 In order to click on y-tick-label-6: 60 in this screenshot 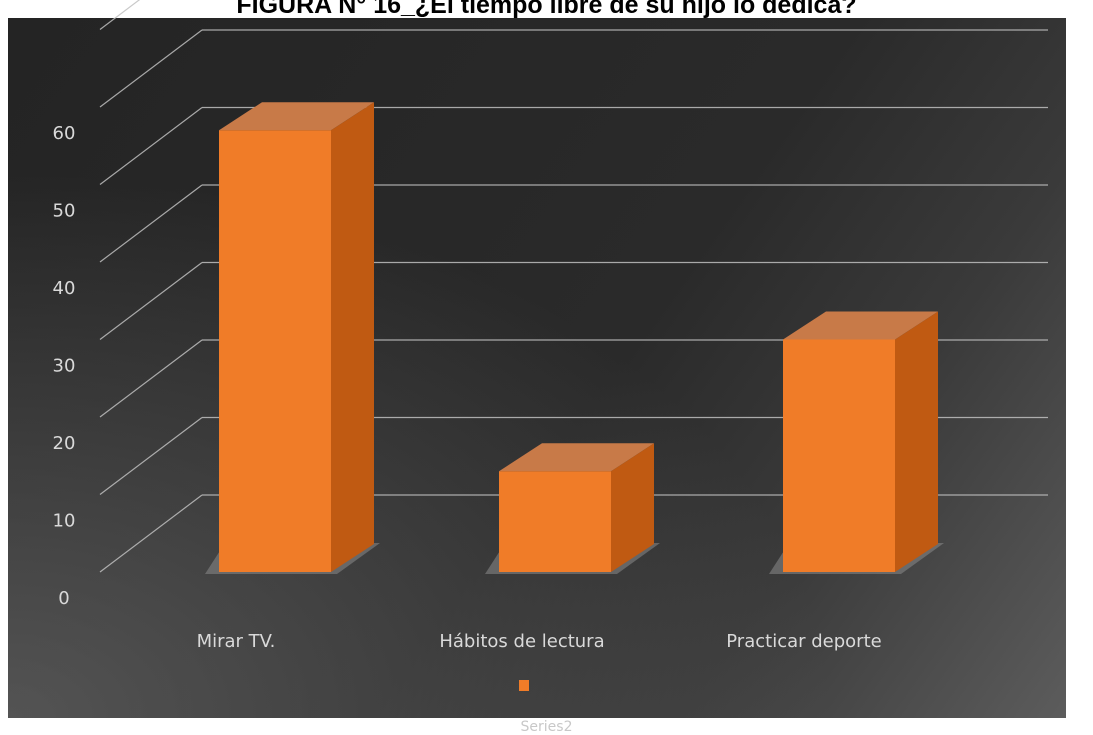, I will do `click(64, 133)`.